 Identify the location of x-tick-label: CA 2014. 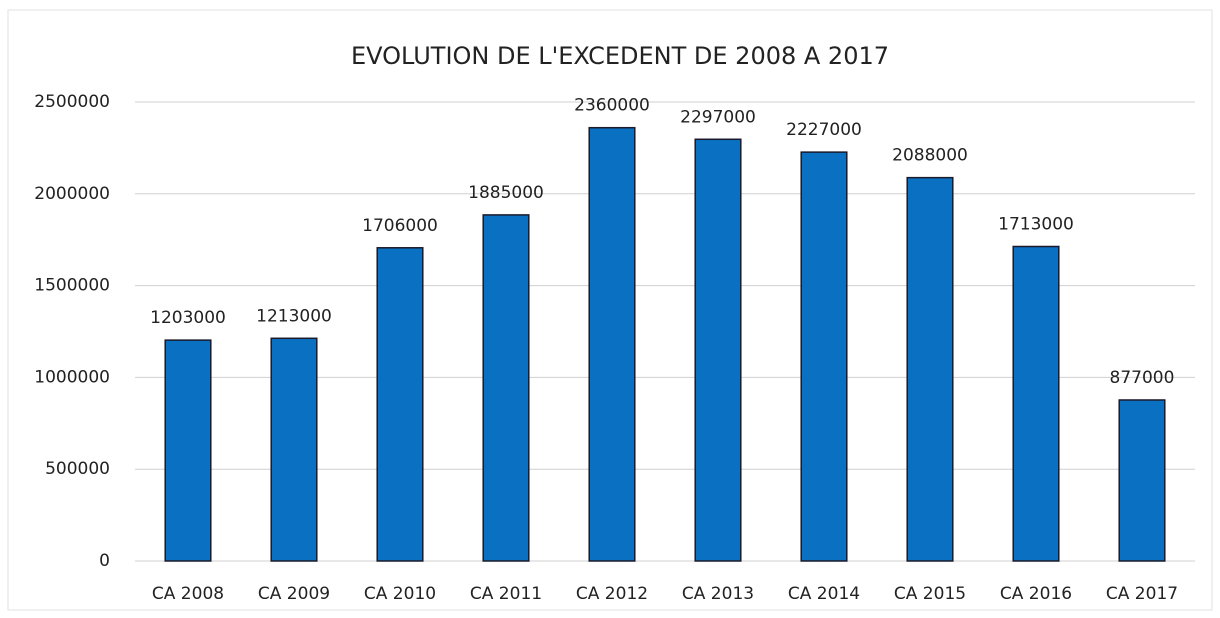
(824, 594).